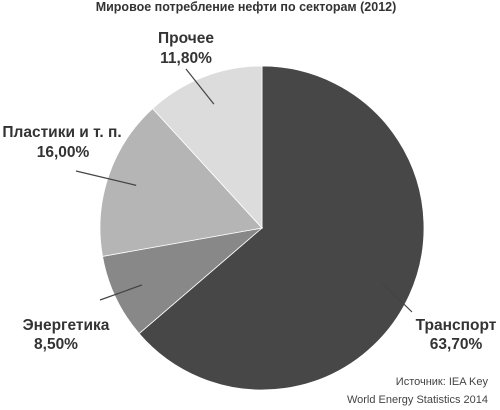 The height and width of the screenshot is (410, 500). What do you see at coordinates (200, 86) in the screenshot?
I see `leader-other` at bounding box center [200, 86].